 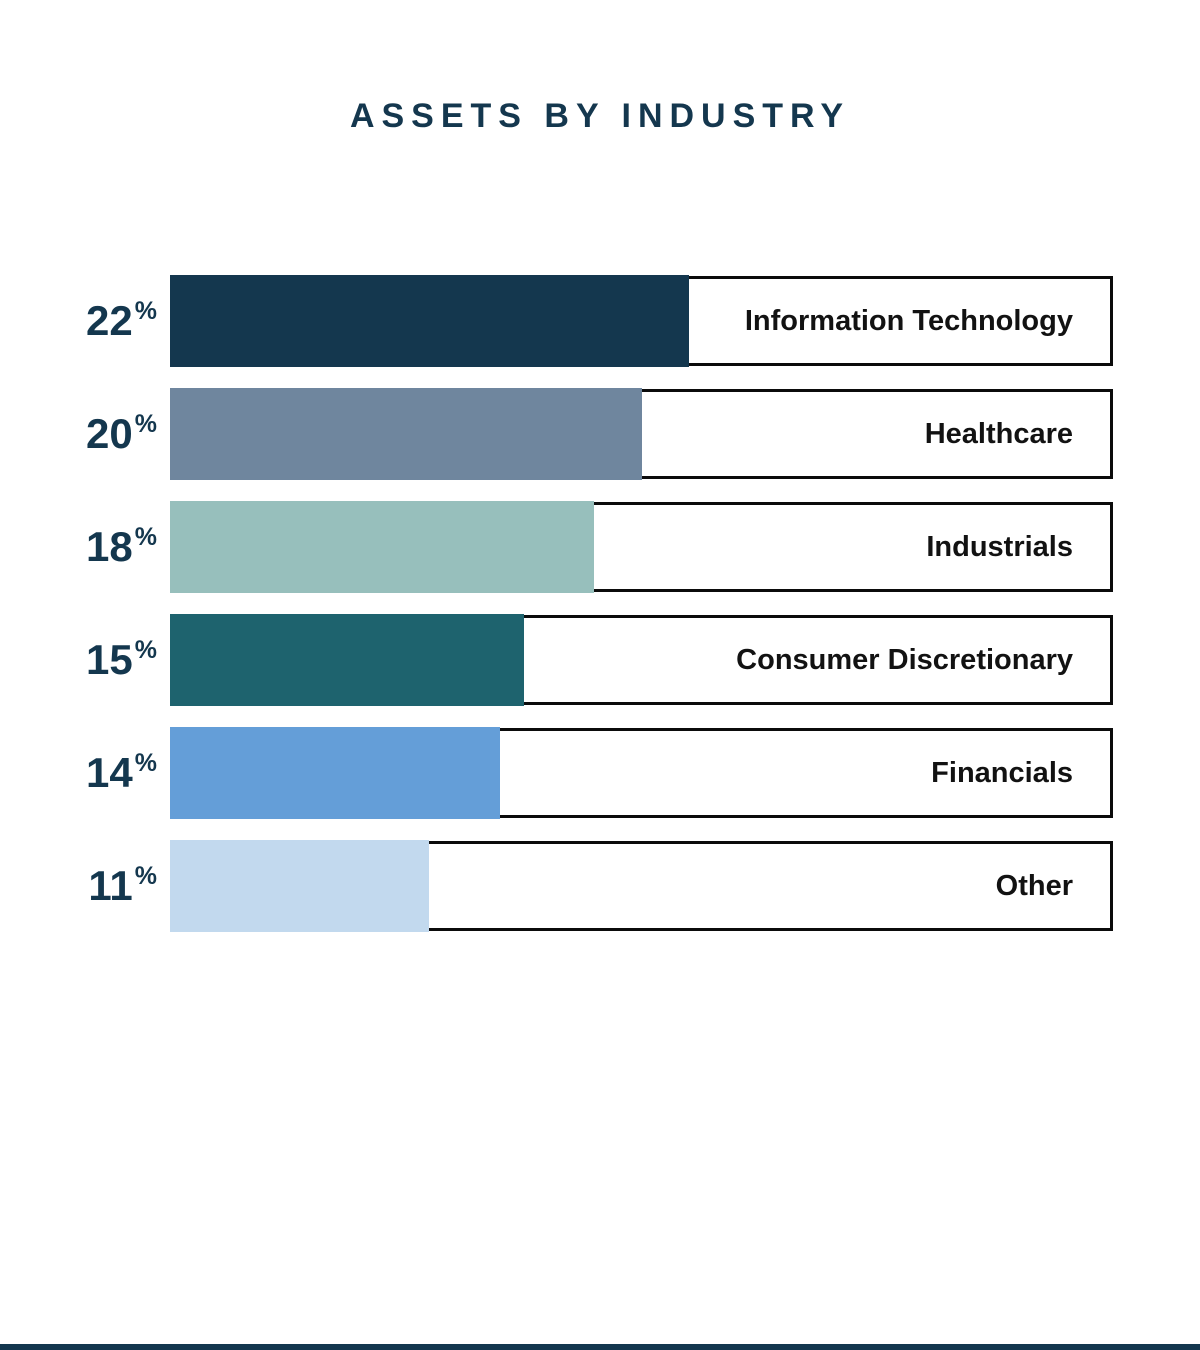 I want to click on bar-value-label: 14%, so click(x=128, y=773).